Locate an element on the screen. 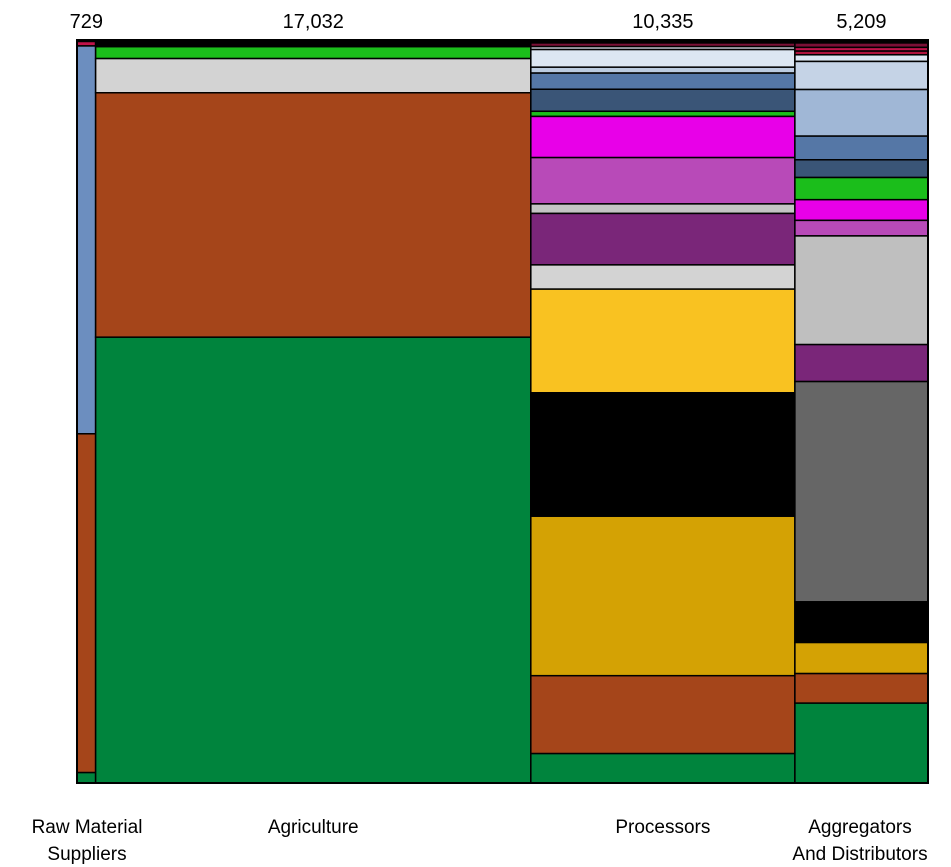  total-label-raw-material-suppliers: 729 is located at coordinates (86, 22).